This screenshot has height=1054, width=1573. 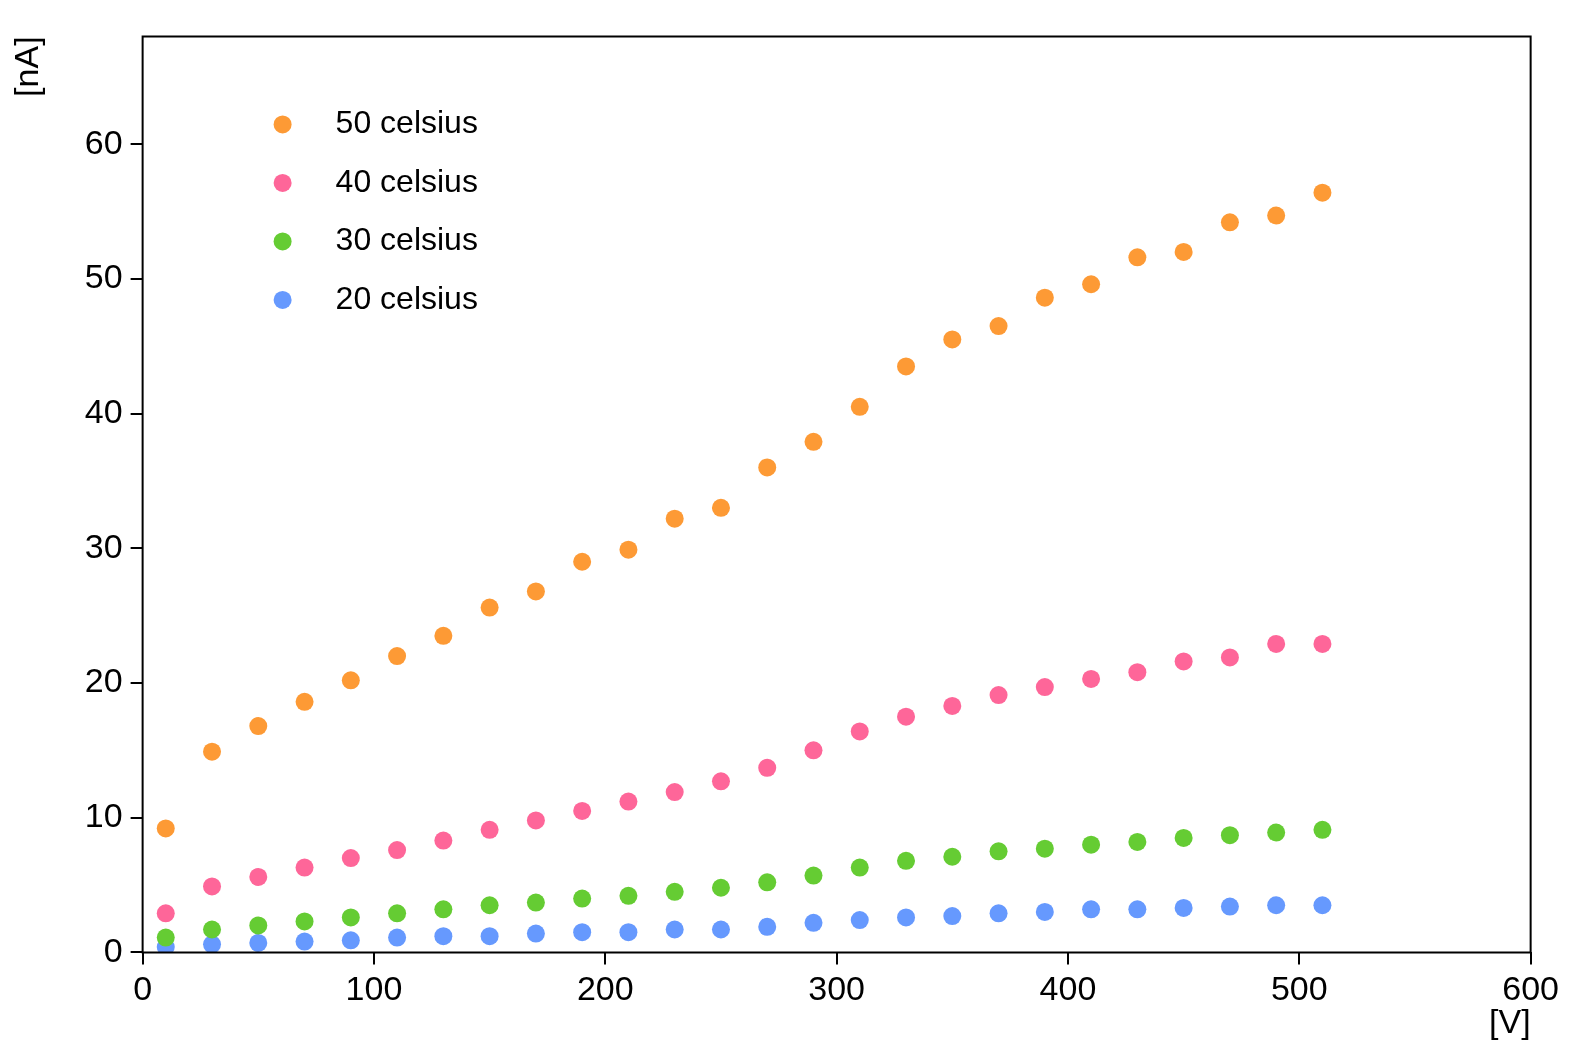 What do you see at coordinates (836, 988) in the screenshot?
I see `x-tick-label: 300` at bounding box center [836, 988].